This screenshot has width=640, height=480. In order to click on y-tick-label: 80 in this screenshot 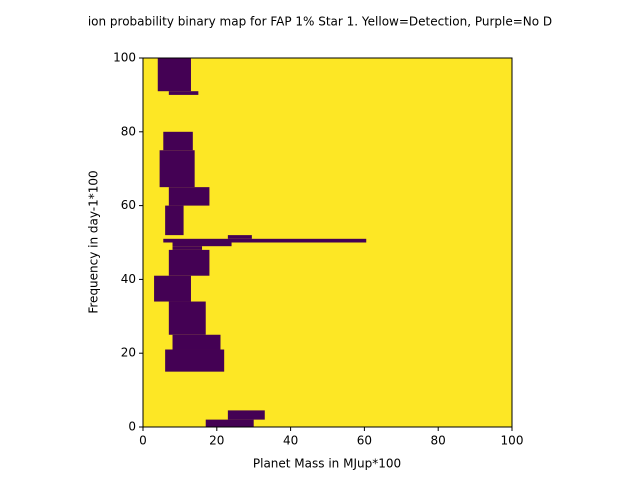, I will do `click(128, 131)`.